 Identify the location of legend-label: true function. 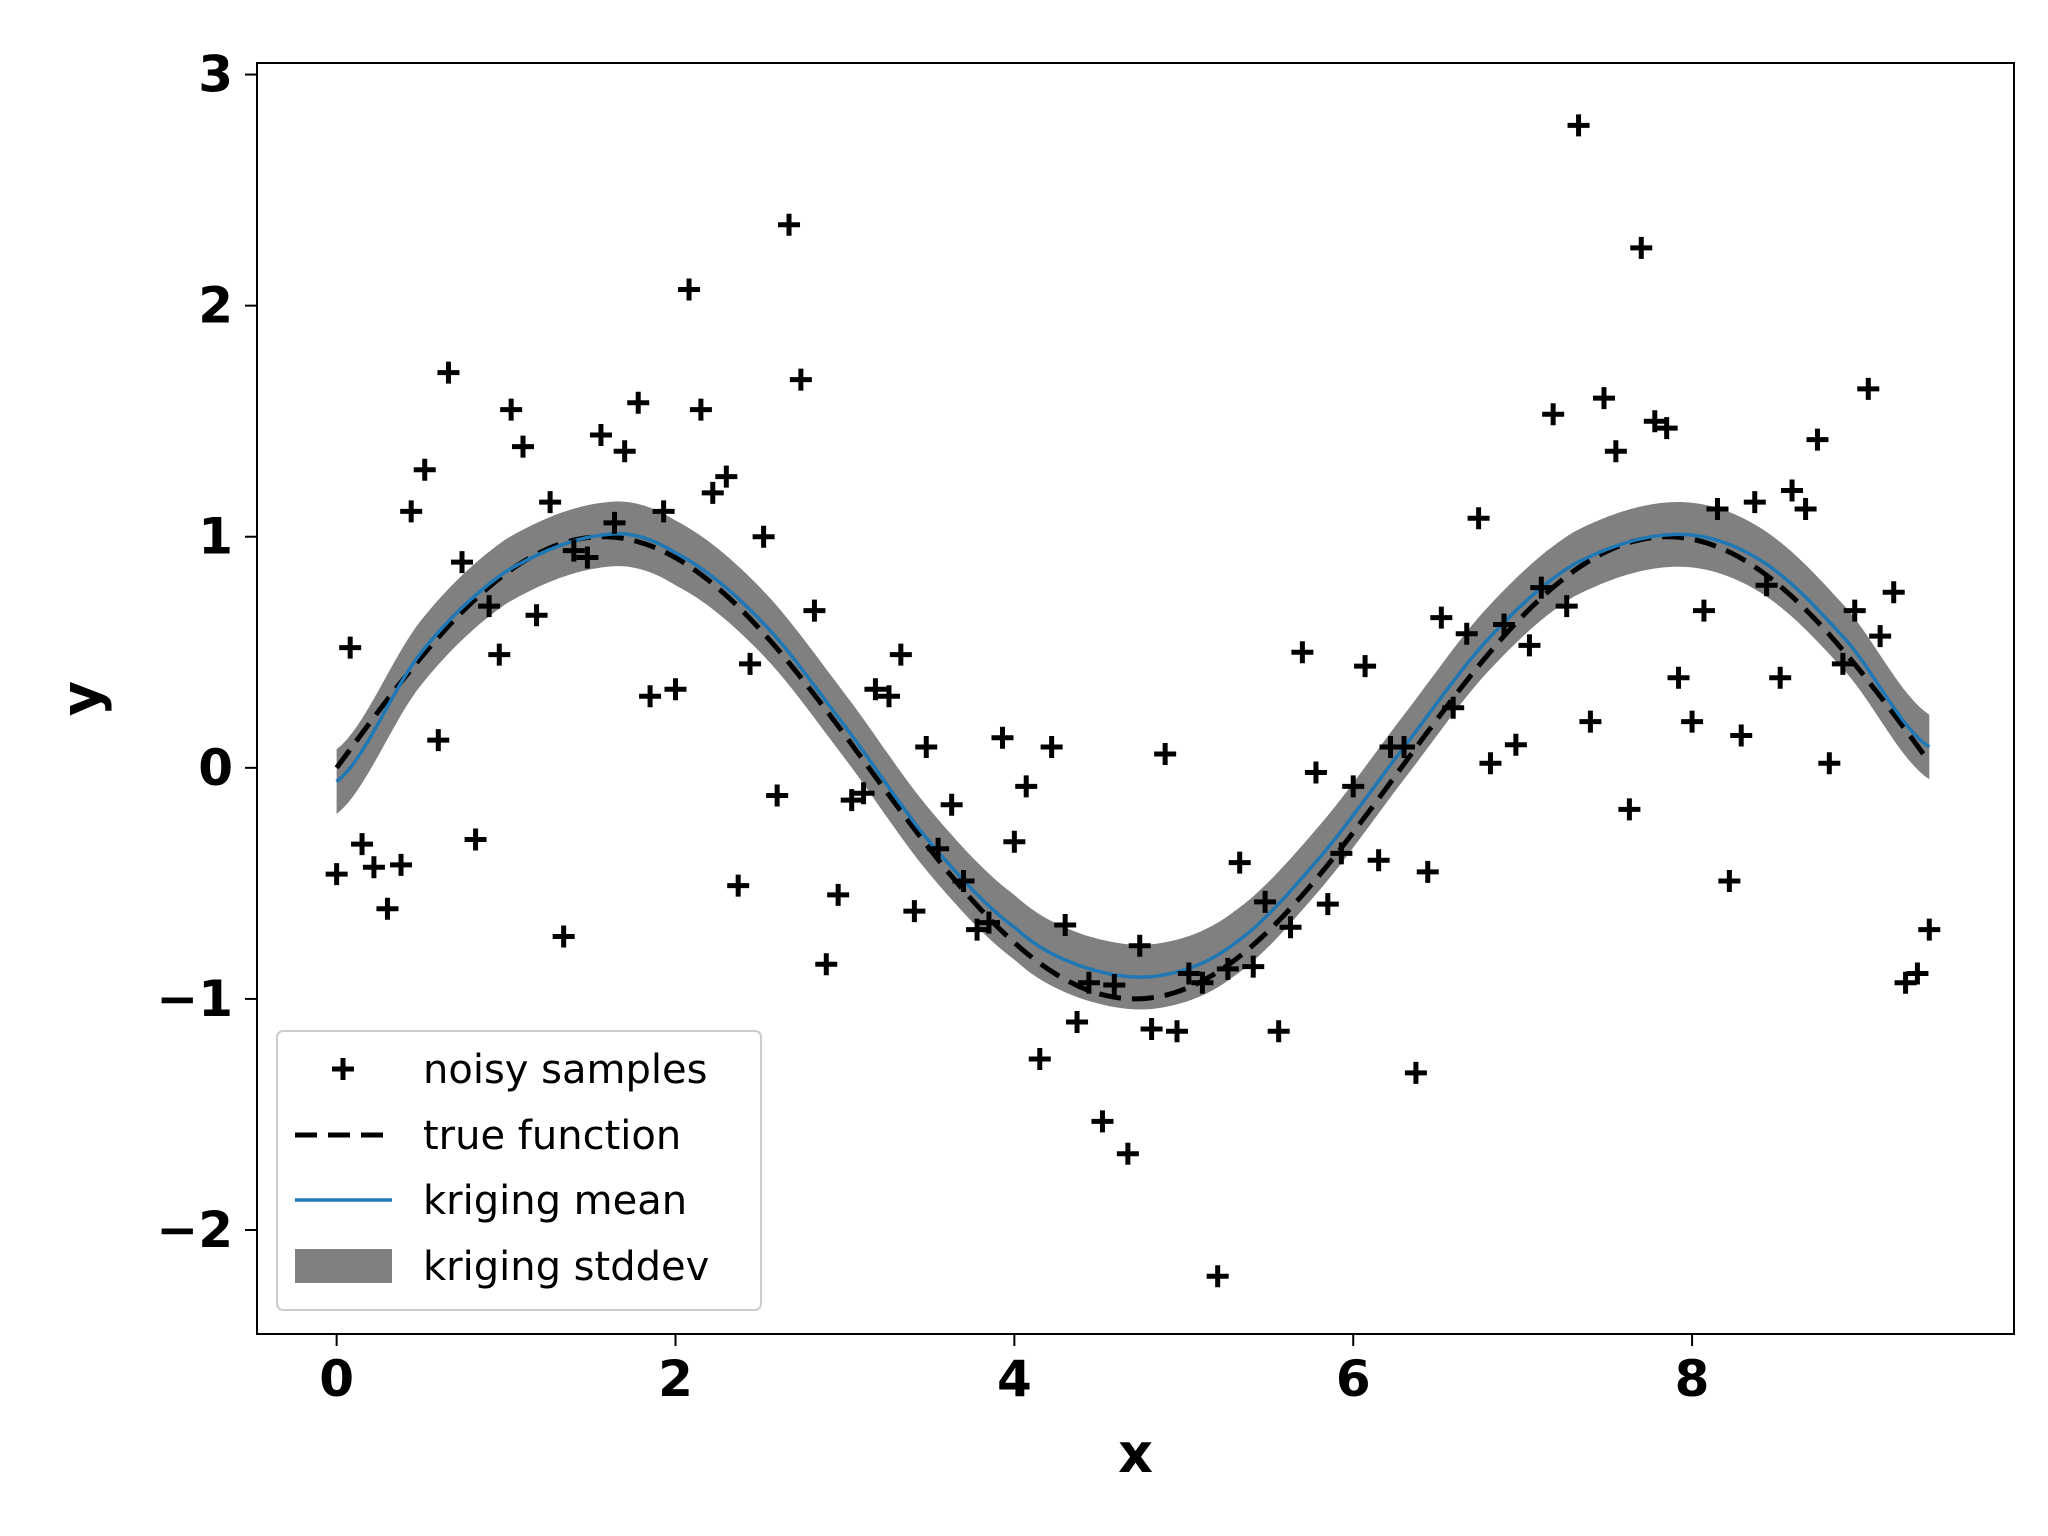
(552, 1136).